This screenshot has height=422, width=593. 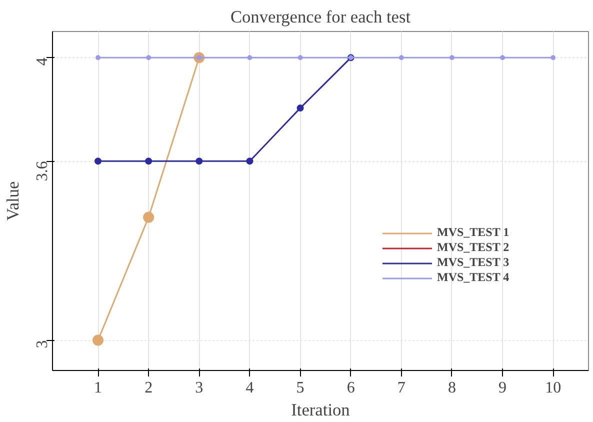 I want to click on legend-label: MVS_TEST 4, so click(x=473, y=277).